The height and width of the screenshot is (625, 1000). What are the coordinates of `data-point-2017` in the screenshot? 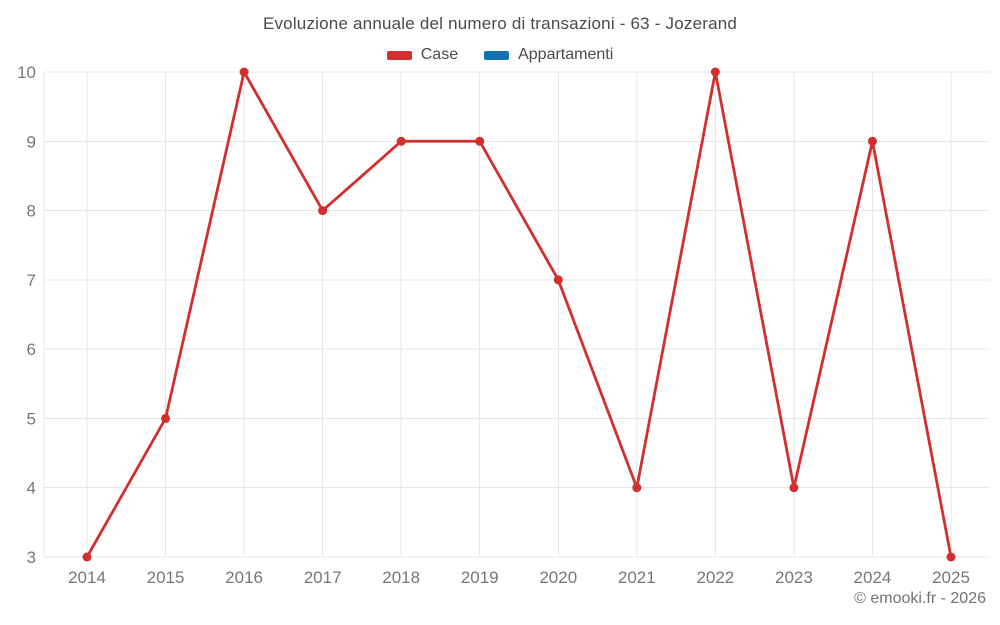 It's located at (323, 211).